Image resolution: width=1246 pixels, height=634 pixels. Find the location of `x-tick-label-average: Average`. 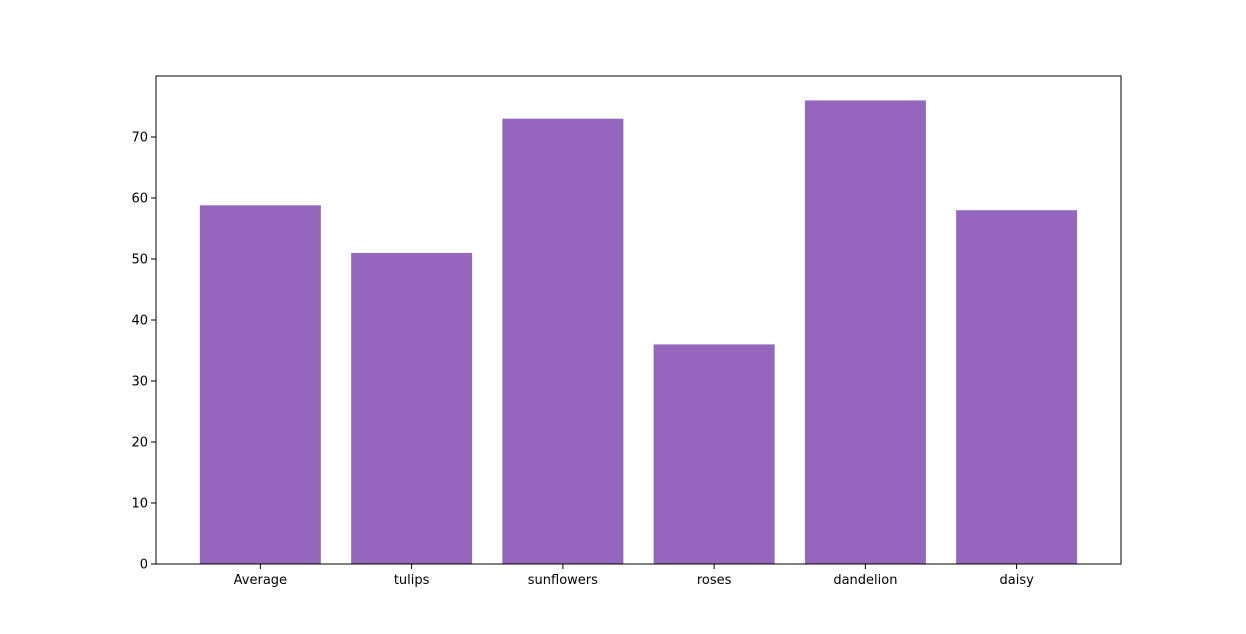

x-tick-label-average: Average is located at coordinates (260, 580).